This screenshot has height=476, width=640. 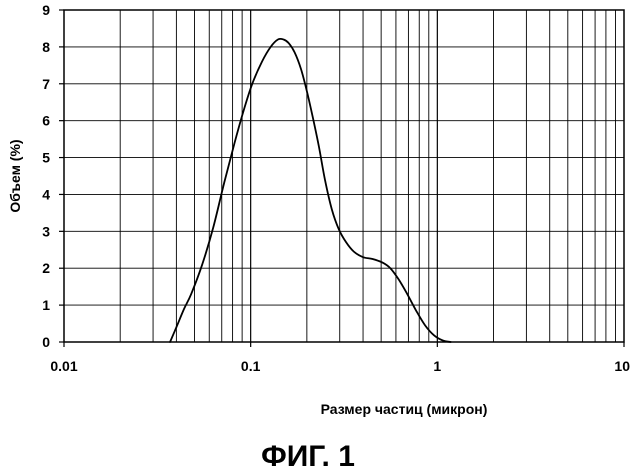 I want to click on figure-caption: ФИГ. 1, so click(x=308, y=456).